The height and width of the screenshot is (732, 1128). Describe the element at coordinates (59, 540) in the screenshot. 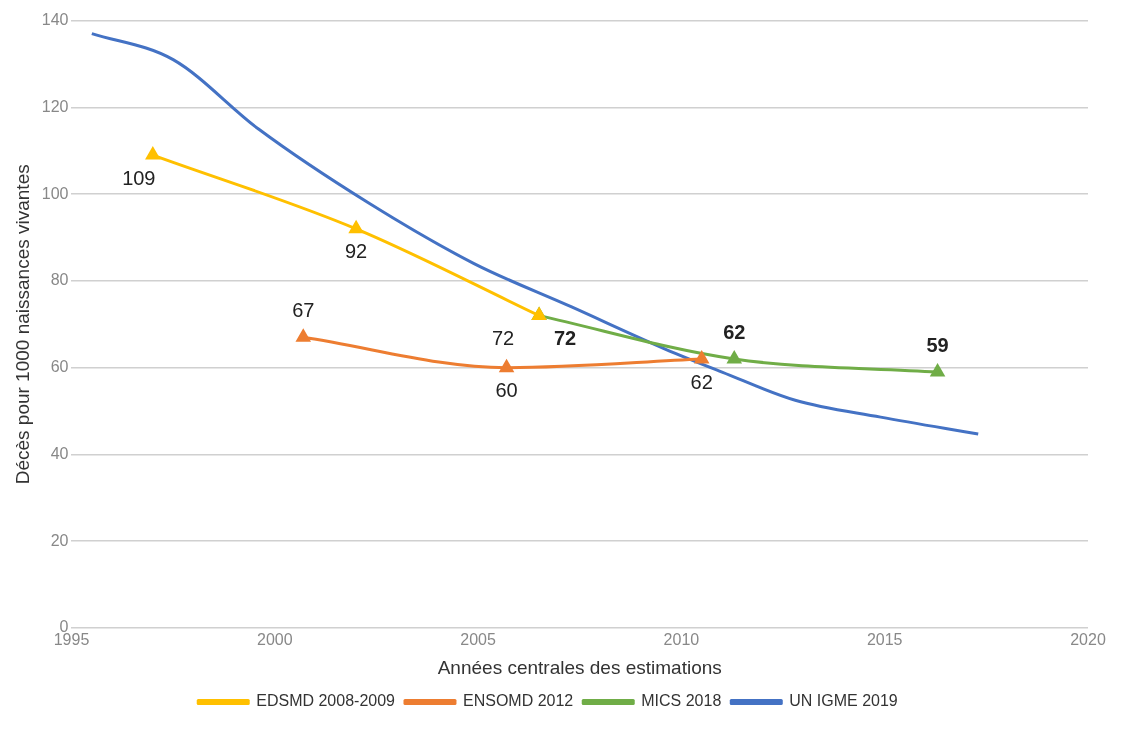

I see `y-tick-label: 20` at that location.